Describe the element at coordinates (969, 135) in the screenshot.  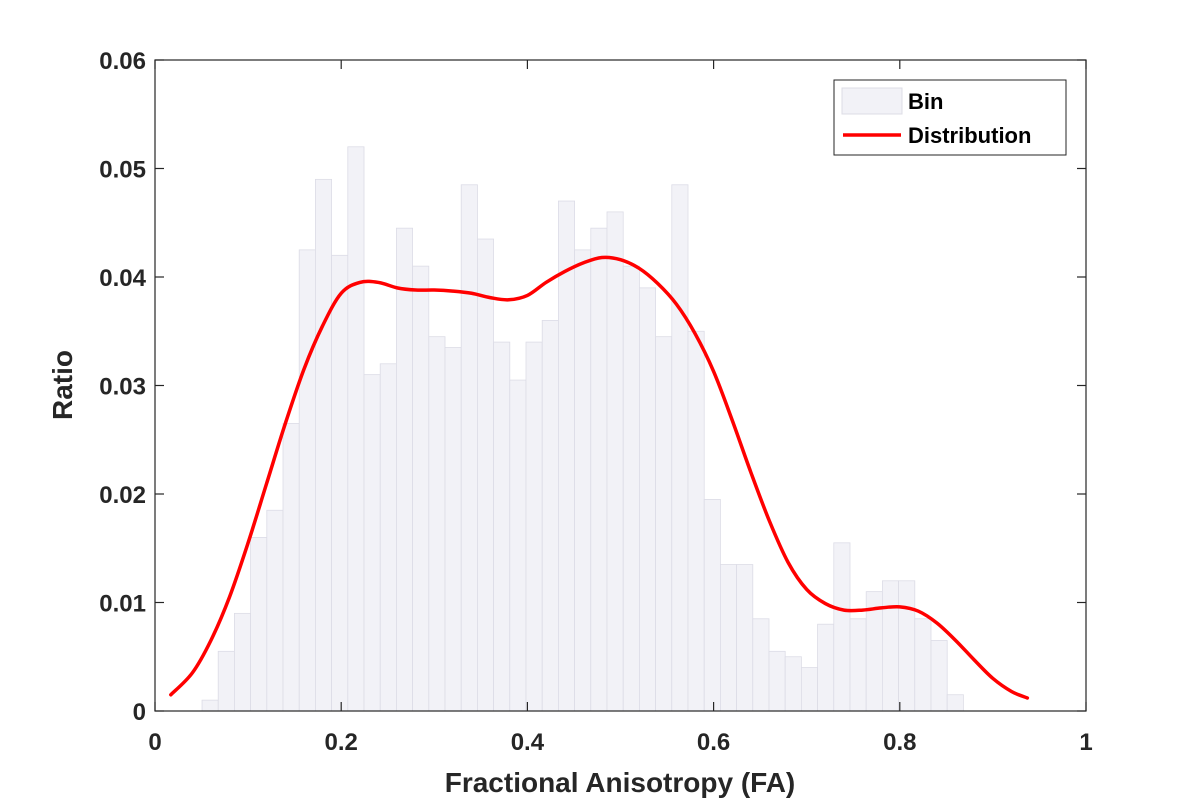
I see `legend-distribution-label: Distribution` at that location.